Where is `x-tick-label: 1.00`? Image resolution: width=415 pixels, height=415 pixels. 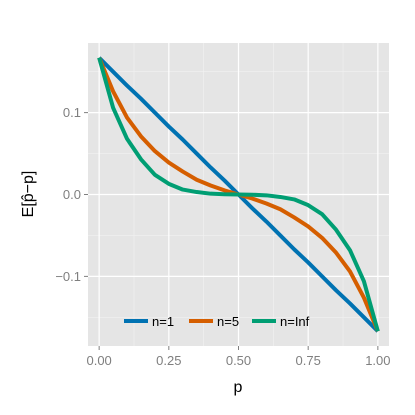 x-tick-label: 1.00 is located at coordinates (377, 360).